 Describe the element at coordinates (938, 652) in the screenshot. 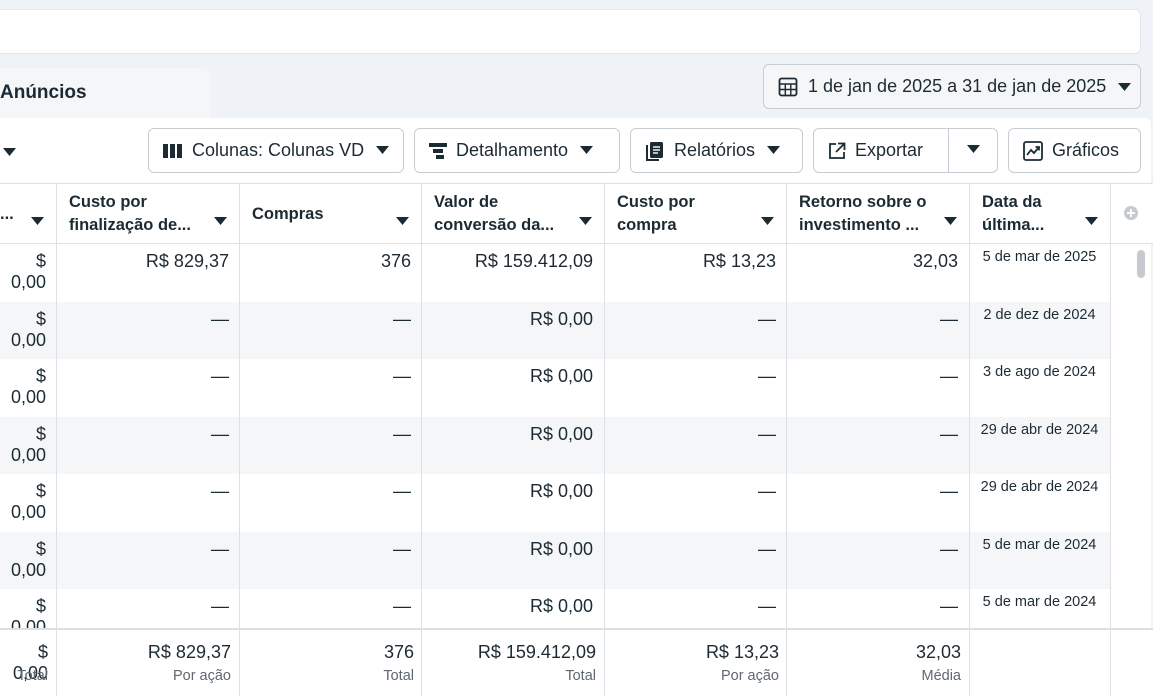

I see `total-value: 32,03` at that location.